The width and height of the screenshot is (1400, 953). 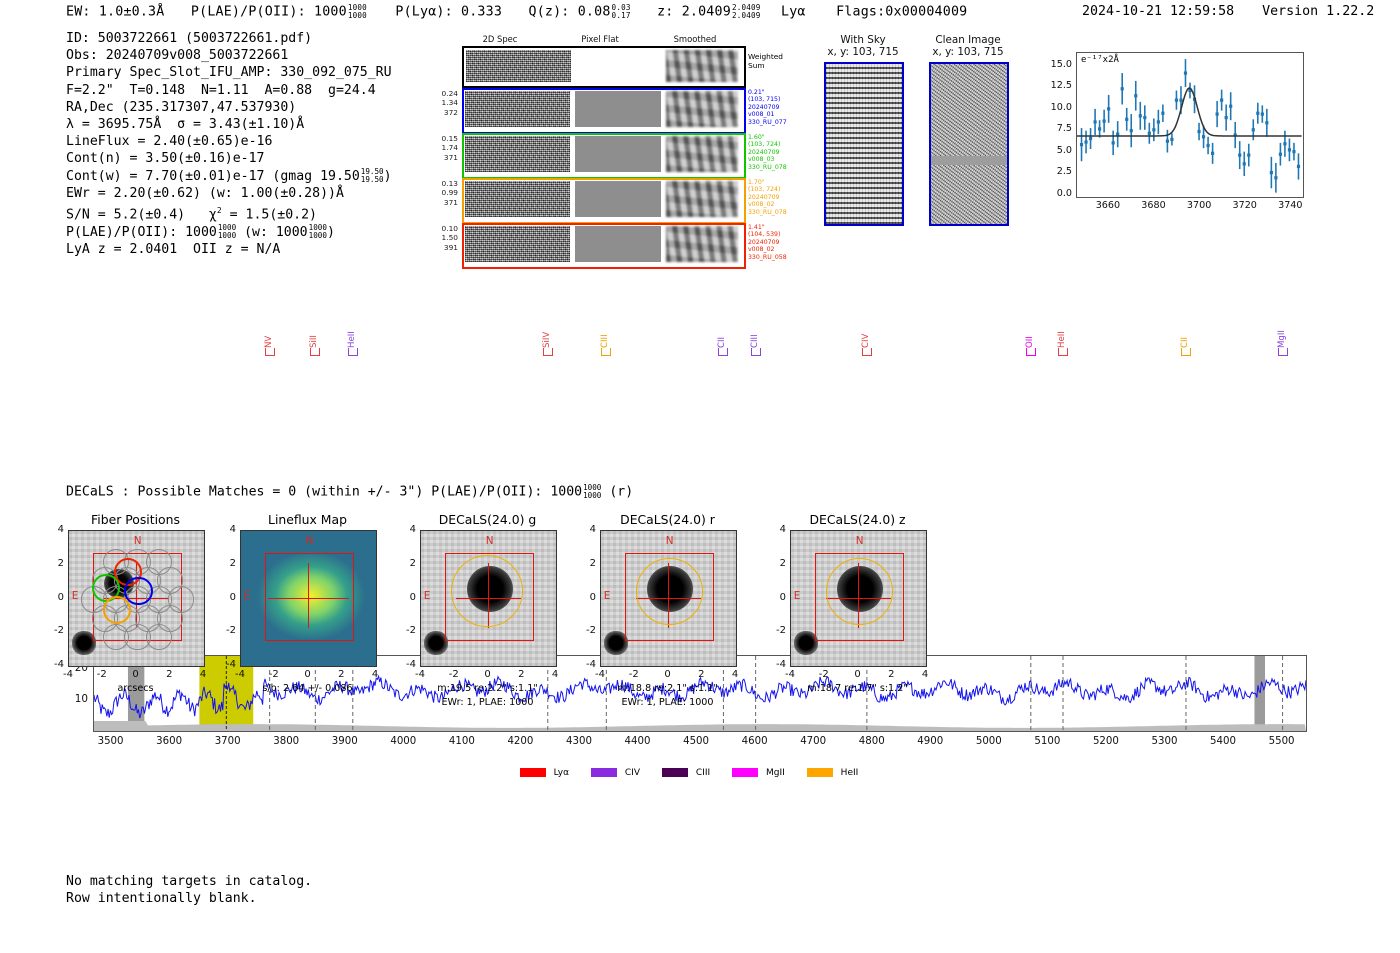 I want to click on emission-line-label: SiII, so click(x=314, y=341).